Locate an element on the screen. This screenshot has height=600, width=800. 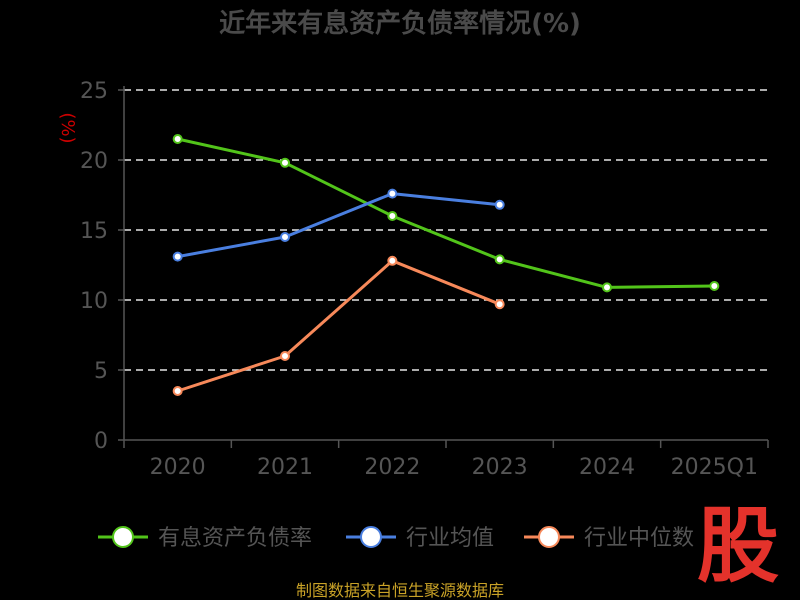
x-tick-label: 2022 is located at coordinates (392, 467).